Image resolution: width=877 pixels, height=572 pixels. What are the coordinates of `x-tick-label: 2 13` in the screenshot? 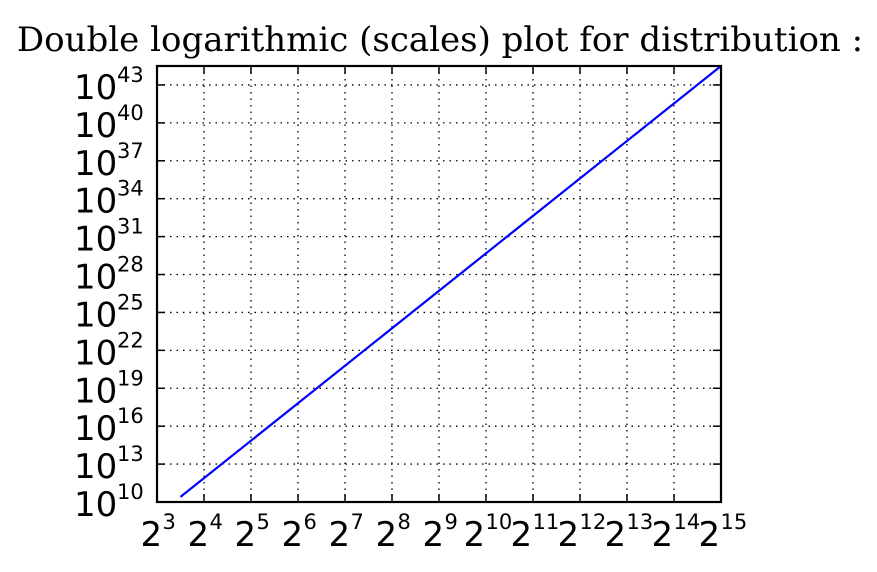 It's located at (629, 532).